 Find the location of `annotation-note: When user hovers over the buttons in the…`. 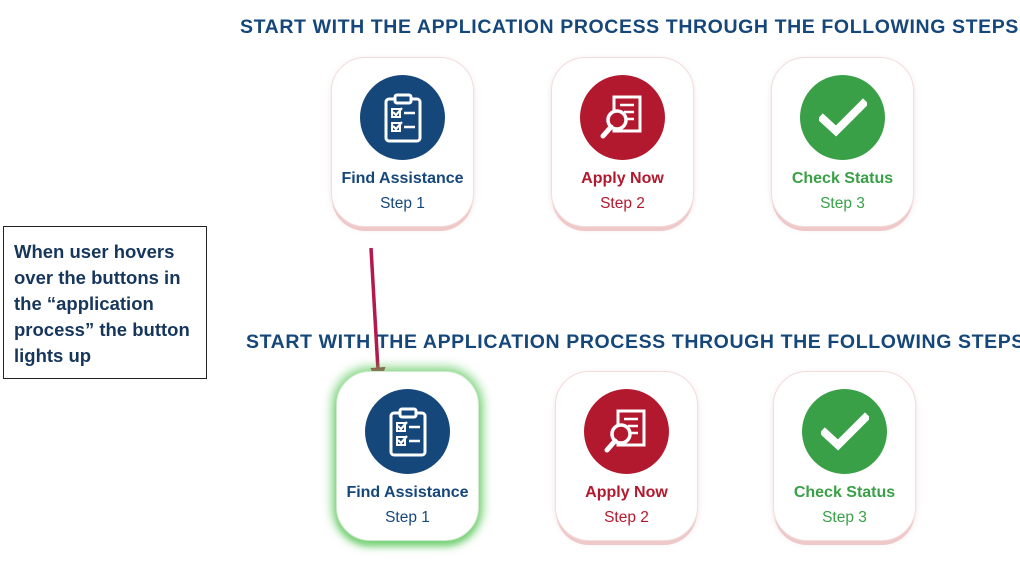

annotation-note: When user hovers over the buttons in the… is located at coordinates (105, 302).